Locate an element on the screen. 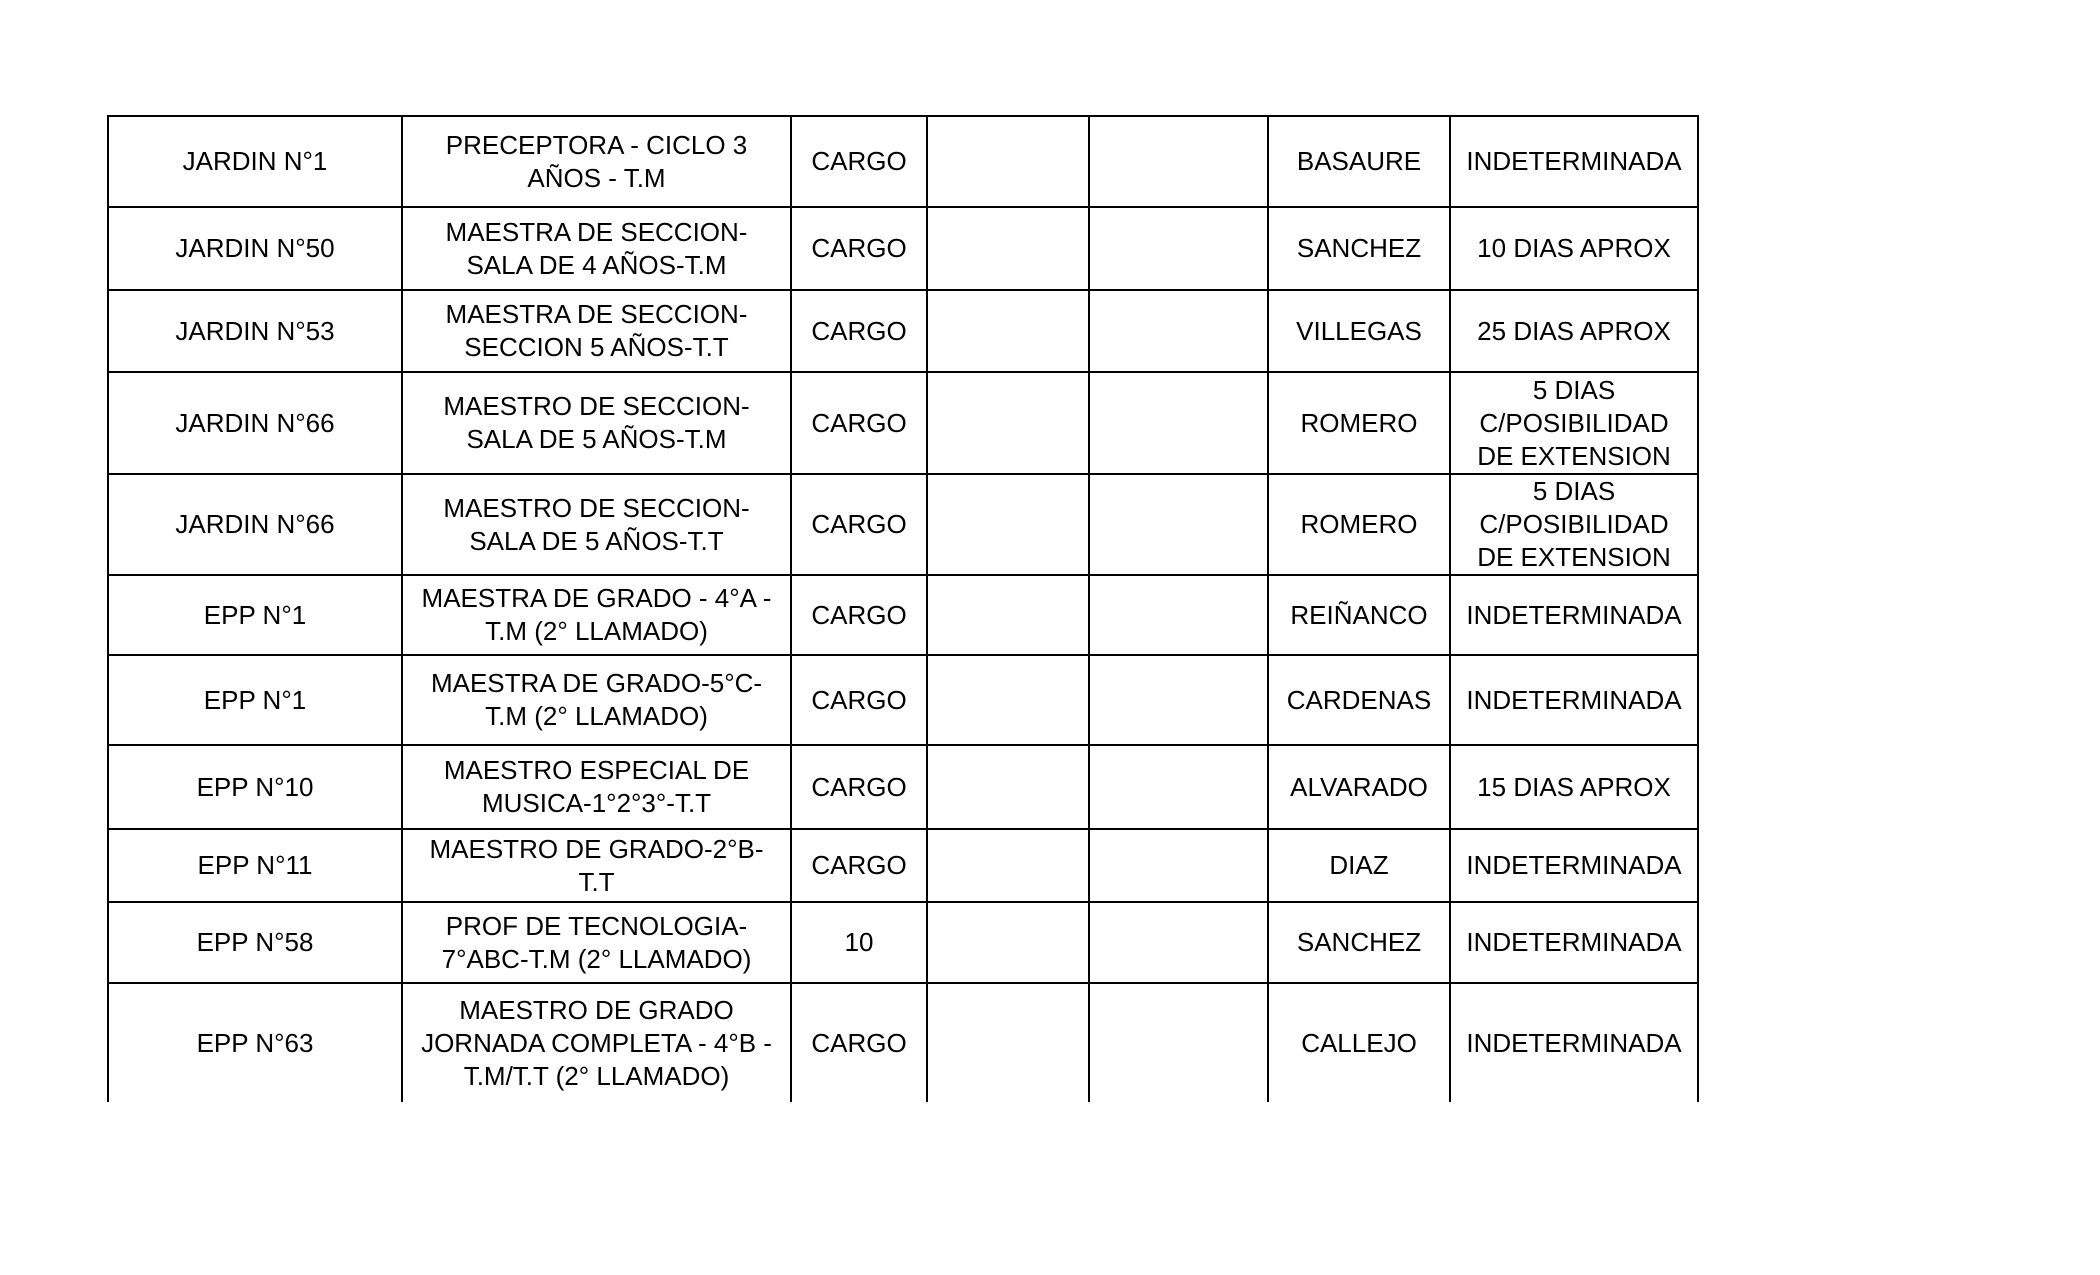 The width and height of the screenshot is (2100, 1275). cell-school: JARDIN N°1 is located at coordinates (255, 161).